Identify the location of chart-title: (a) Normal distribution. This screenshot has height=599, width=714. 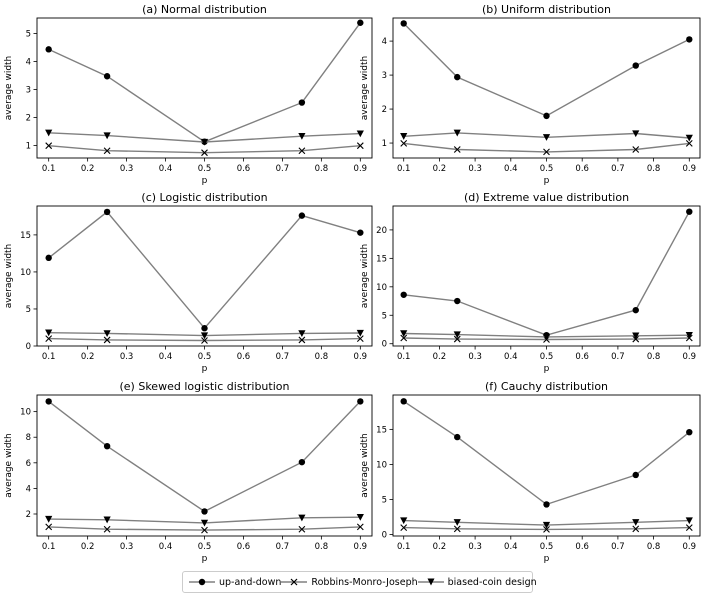
(204, 9).